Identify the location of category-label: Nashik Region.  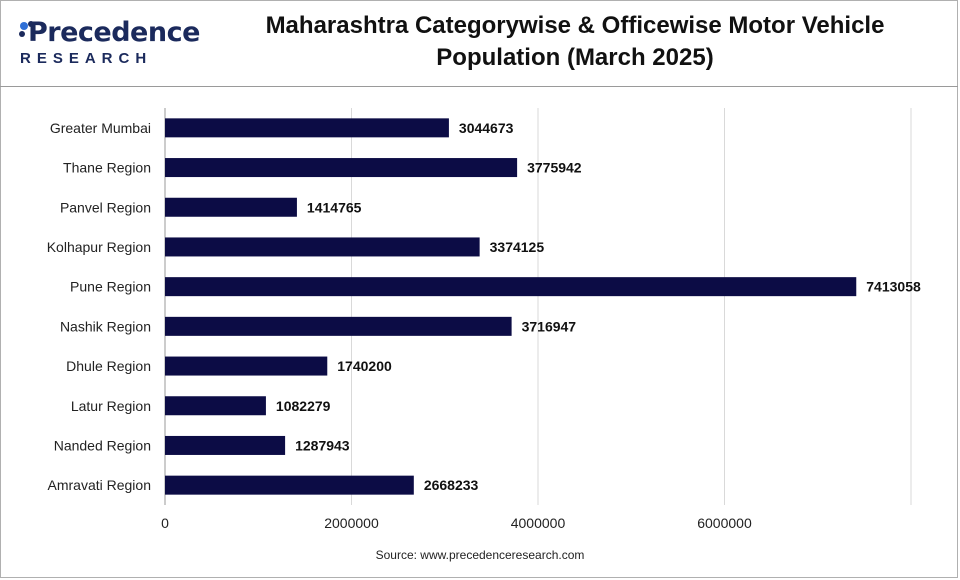
(105, 326).